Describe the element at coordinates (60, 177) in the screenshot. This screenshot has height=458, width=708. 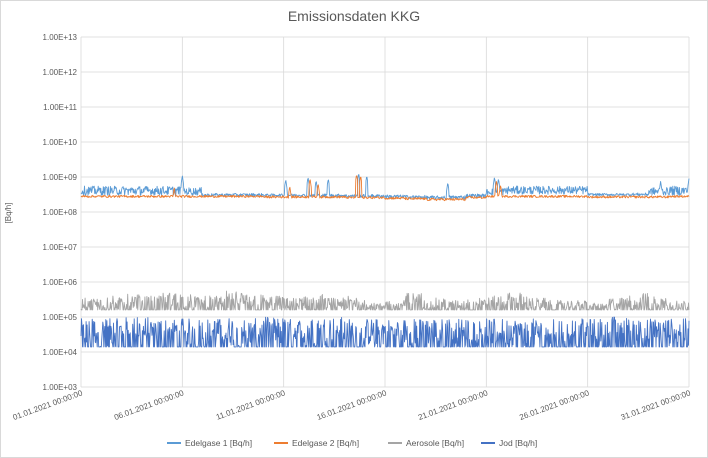
I see `y-tick-label: 1.00E+09` at that location.